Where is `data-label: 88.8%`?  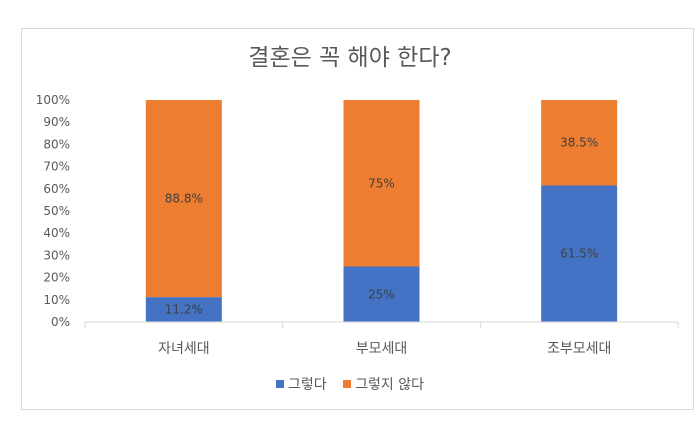 data-label: 88.8% is located at coordinates (184, 199).